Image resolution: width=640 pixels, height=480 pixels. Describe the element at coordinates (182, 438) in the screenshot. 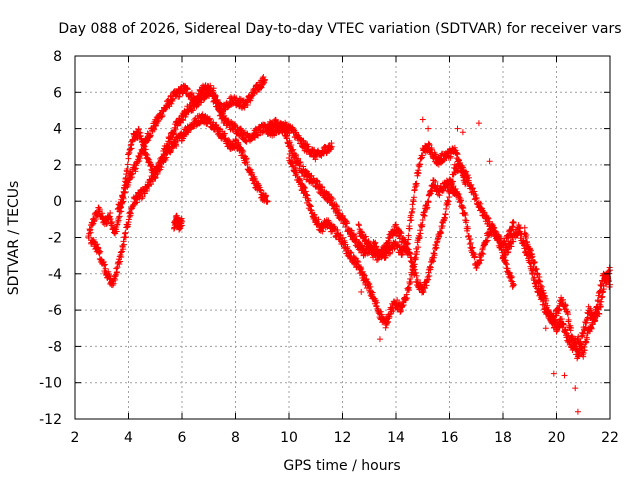

I see `x-tick-label: 6` at that location.